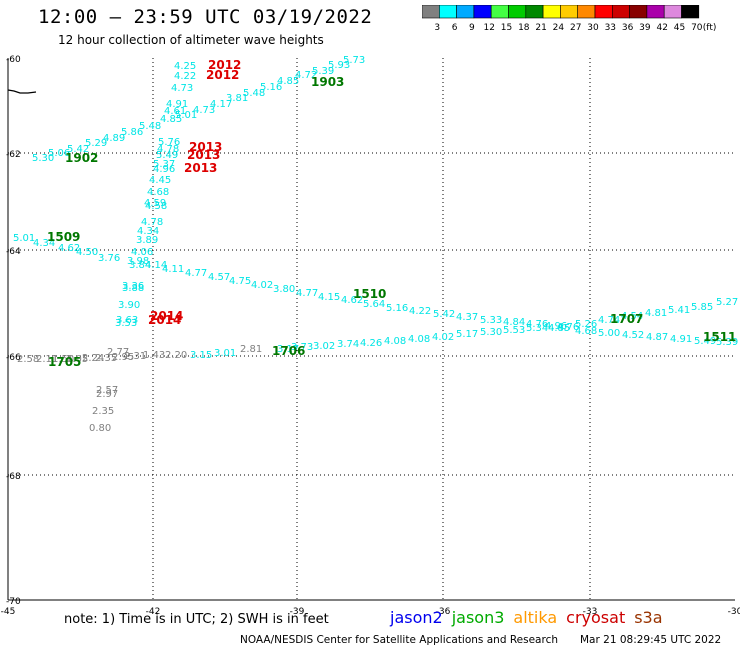 The height and width of the screenshot is (650, 740). What do you see at coordinates (632, 316) in the screenshot?
I see `wave-height-value: 4.54` at bounding box center [632, 316].